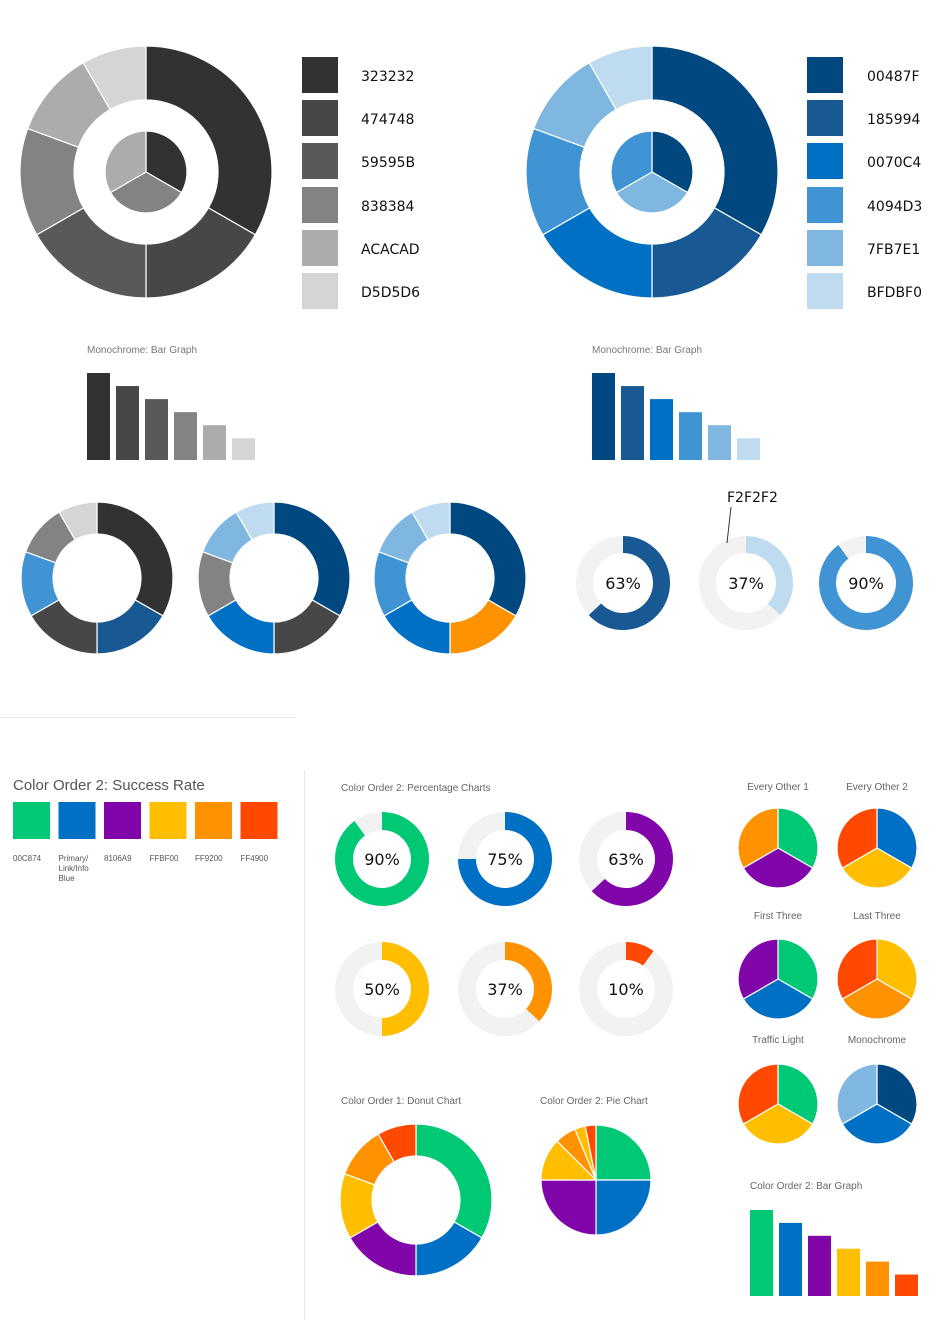 Image resolution: width=950 pixels, height=1331 pixels. I want to click on success-rate-title: Color Order 2: Success Rate, so click(109, 785).